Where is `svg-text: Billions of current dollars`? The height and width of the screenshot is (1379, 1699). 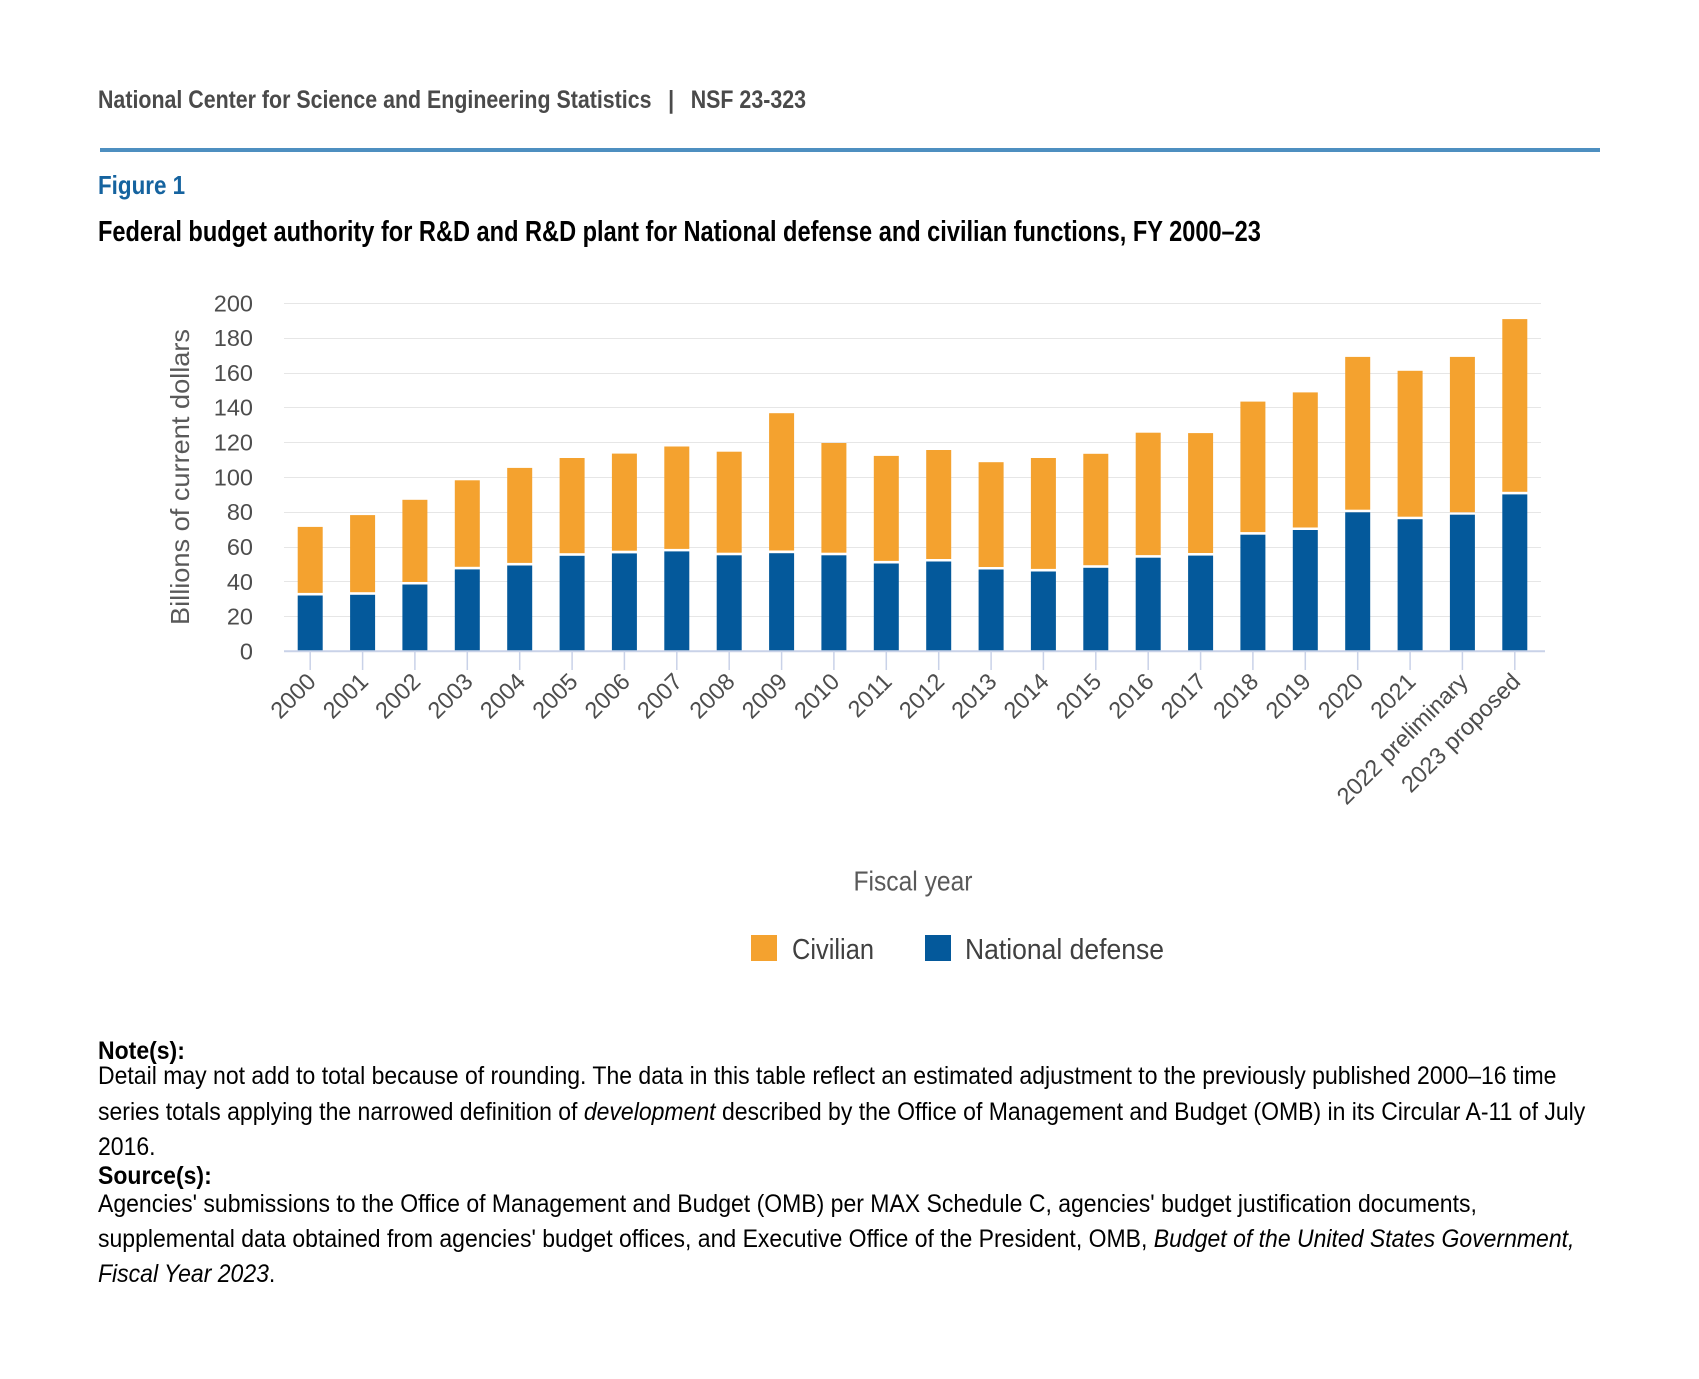
svg-text: Billions of current dollars is located at coordinates (180, 477).